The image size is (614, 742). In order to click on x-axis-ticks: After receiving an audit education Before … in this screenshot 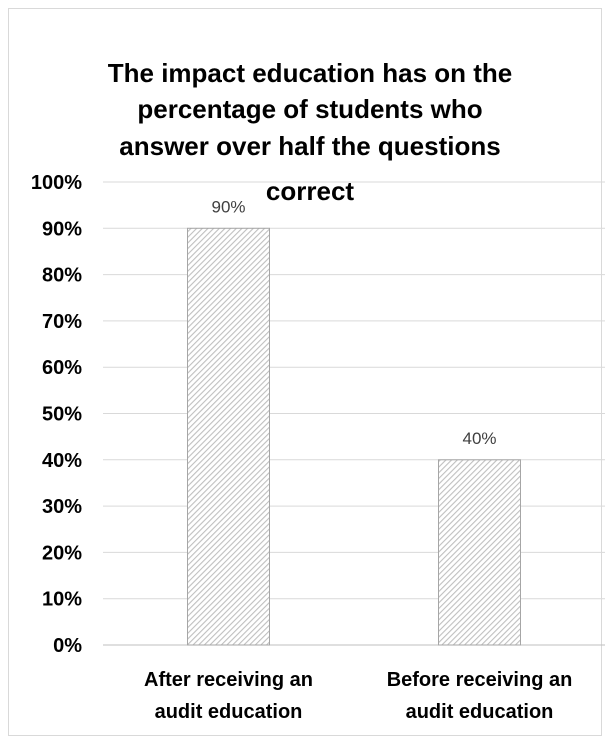, I will do `click(358, 696)`.